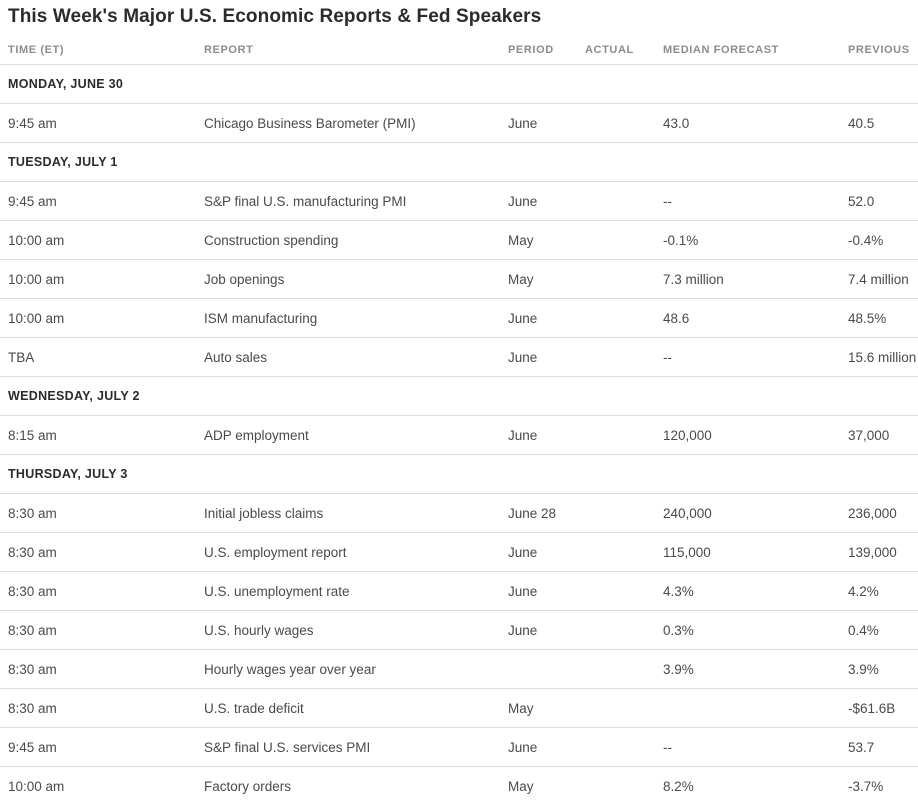  Describe the element at coordinates (678, 669) in the screenshot. I see `cell-median_forecast: 3.9%` at that location.